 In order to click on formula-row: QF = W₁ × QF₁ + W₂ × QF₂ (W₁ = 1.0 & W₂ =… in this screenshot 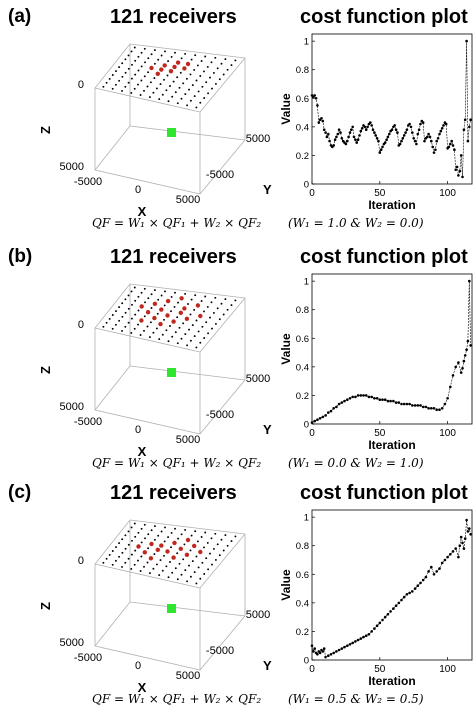, I will do `click(237, 225)`.